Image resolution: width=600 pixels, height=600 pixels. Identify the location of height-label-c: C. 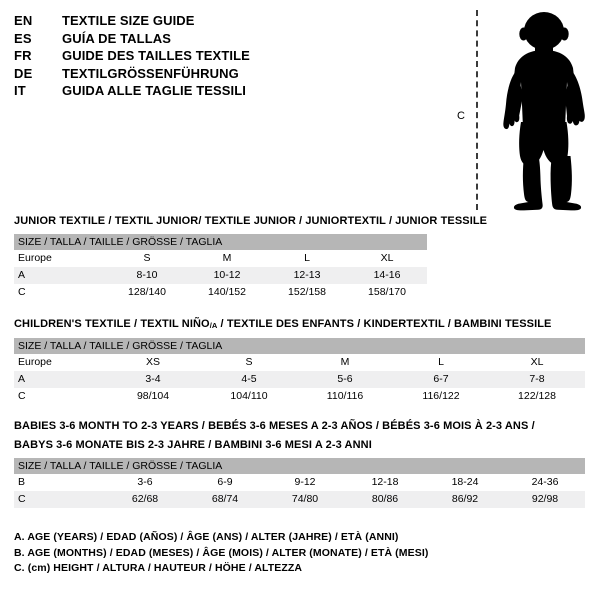
(461, 116).